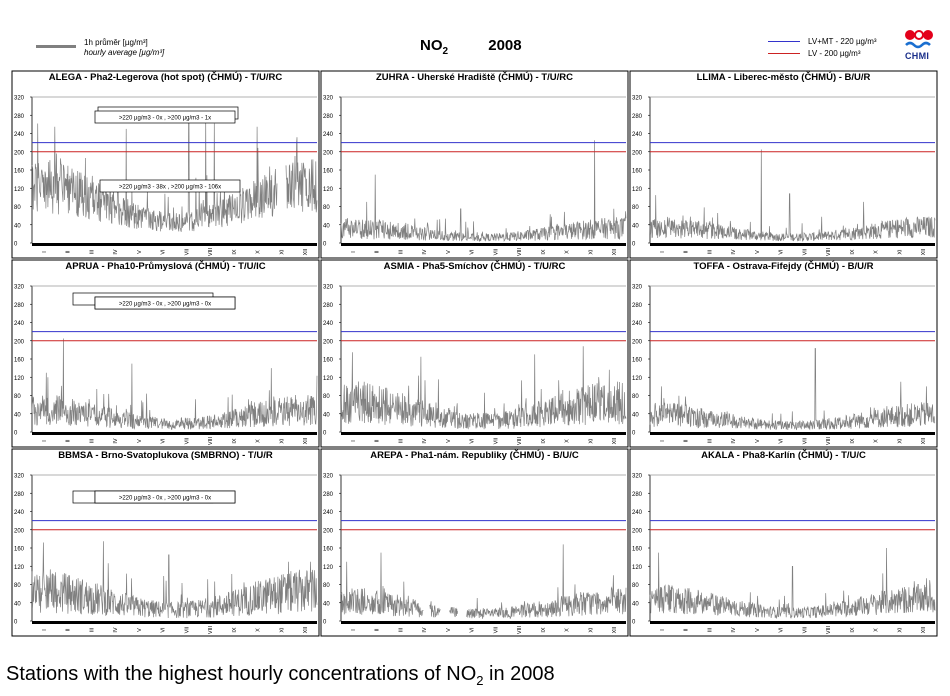 The width and height of the screenshot is (950, 696). I want to click on legend-text: 1h průměr [µg/m³] hourly average [µg/m³], so click(124, 48).